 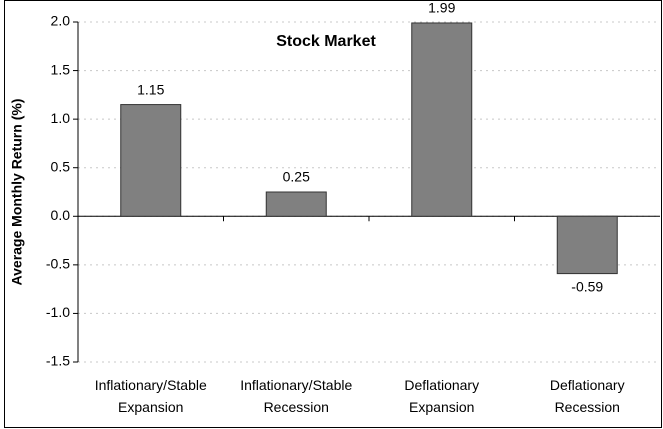 What do you see at coordinates (587, 396) in the screenshot?
I see `x-tick-label: Deflationary Recession` at bounding box center [587, 396].